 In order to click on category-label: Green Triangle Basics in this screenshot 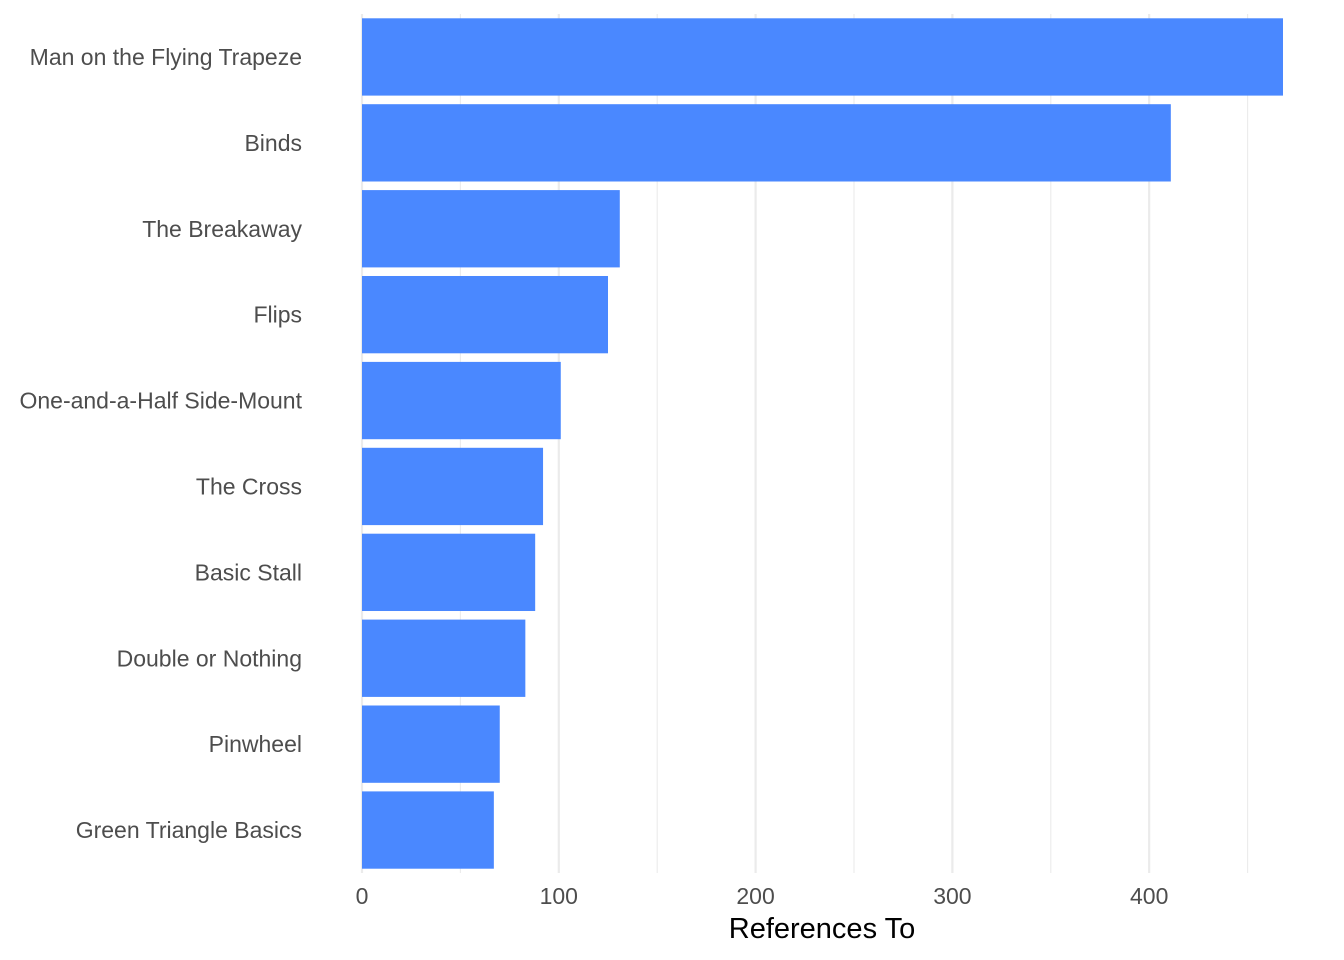, I will do `click(189, 830)`.